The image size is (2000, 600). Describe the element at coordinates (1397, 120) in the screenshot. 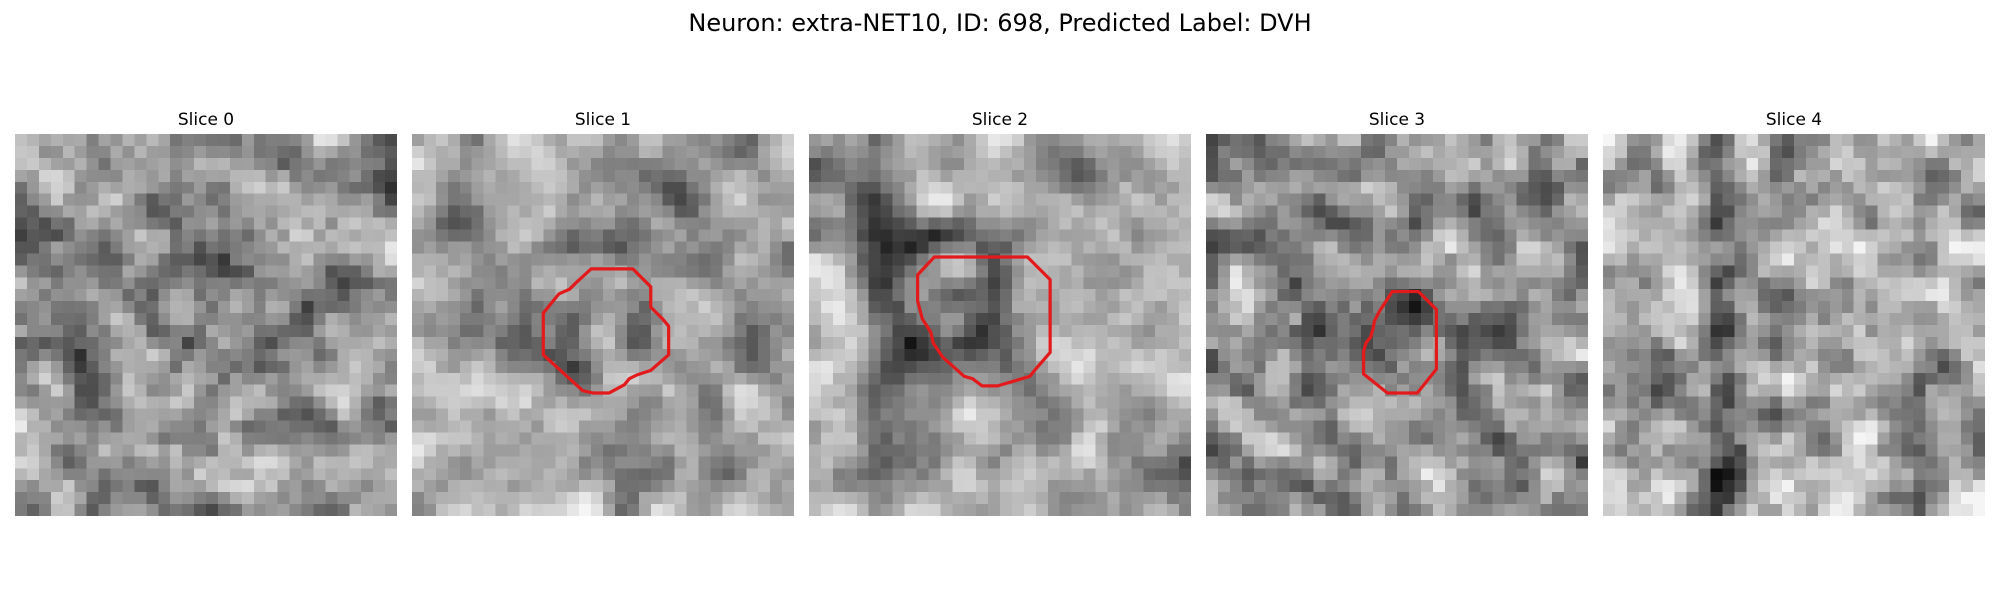

I see `slice-title-3: Slice 3` at that location.